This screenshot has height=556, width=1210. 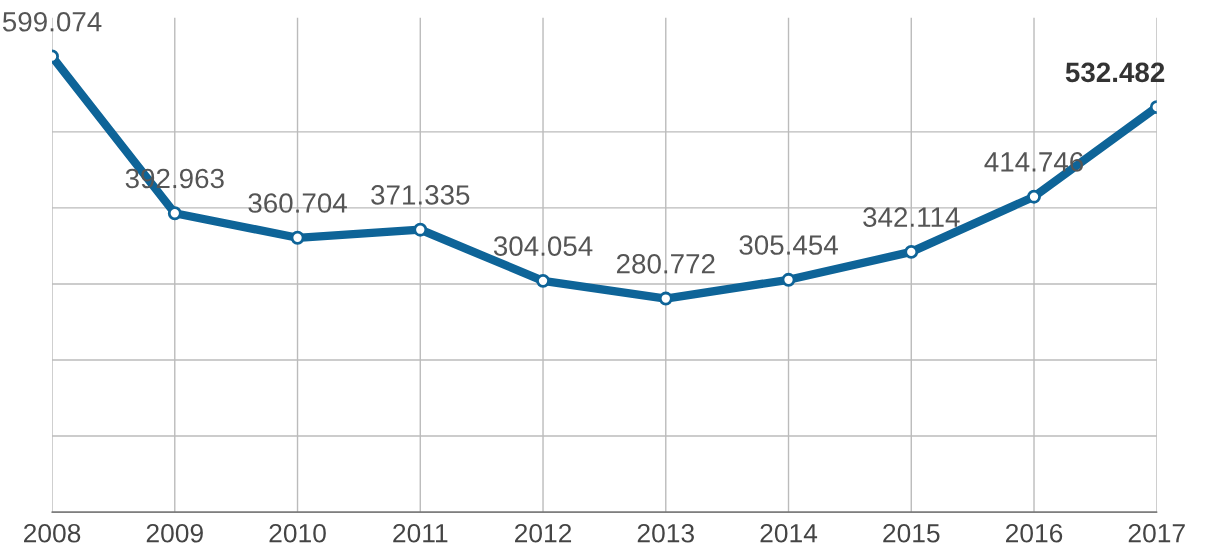 I want to click on data-label: 305.454, so click(x=788, y=245).